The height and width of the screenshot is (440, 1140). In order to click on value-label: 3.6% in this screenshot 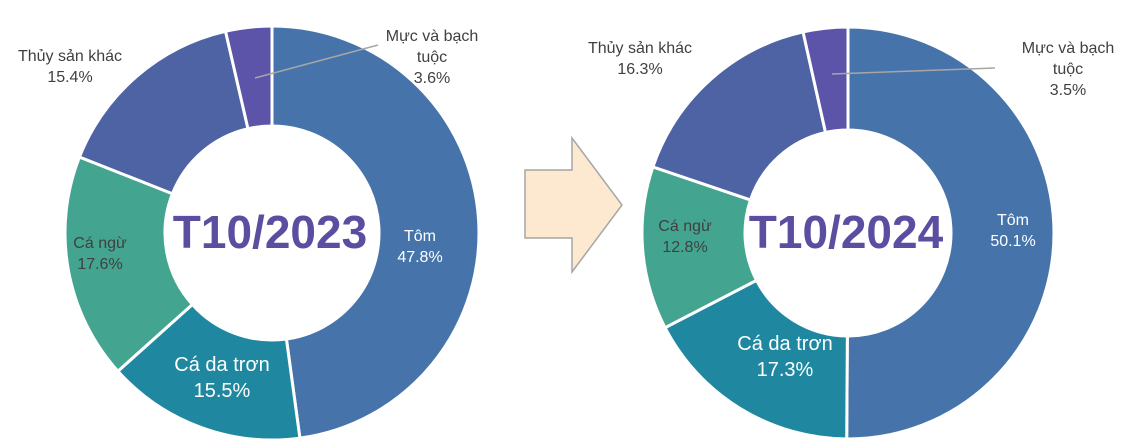, I will do `click(432, 78)`.